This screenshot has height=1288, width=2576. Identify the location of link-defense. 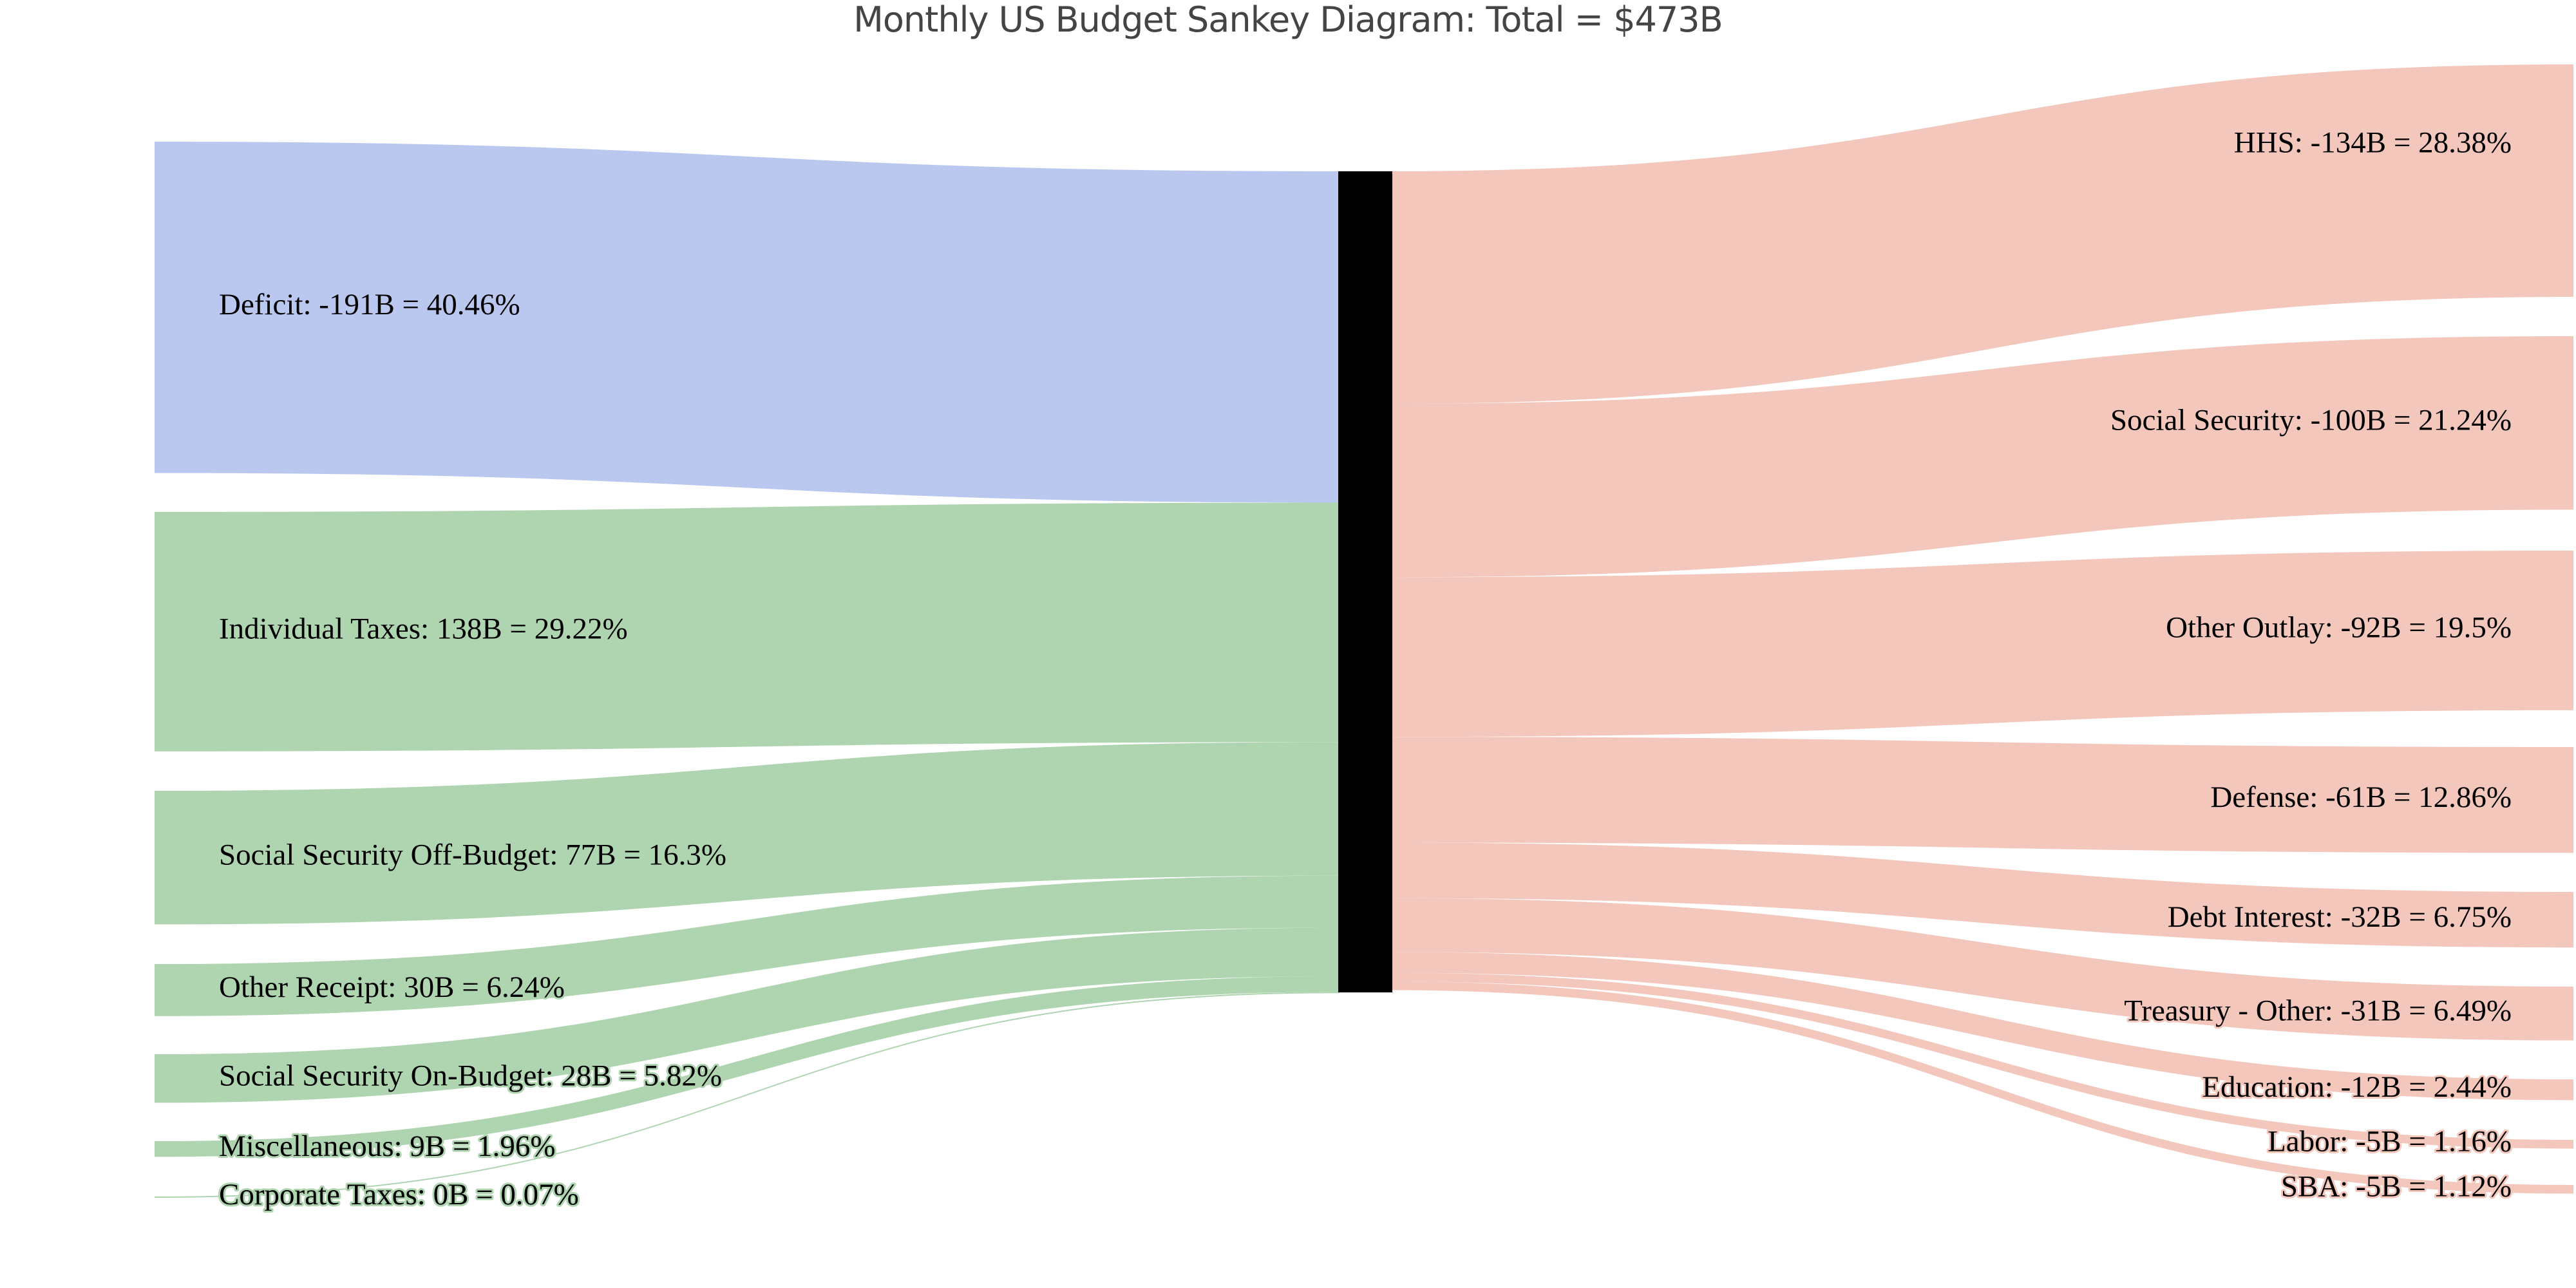
(1982, 795).